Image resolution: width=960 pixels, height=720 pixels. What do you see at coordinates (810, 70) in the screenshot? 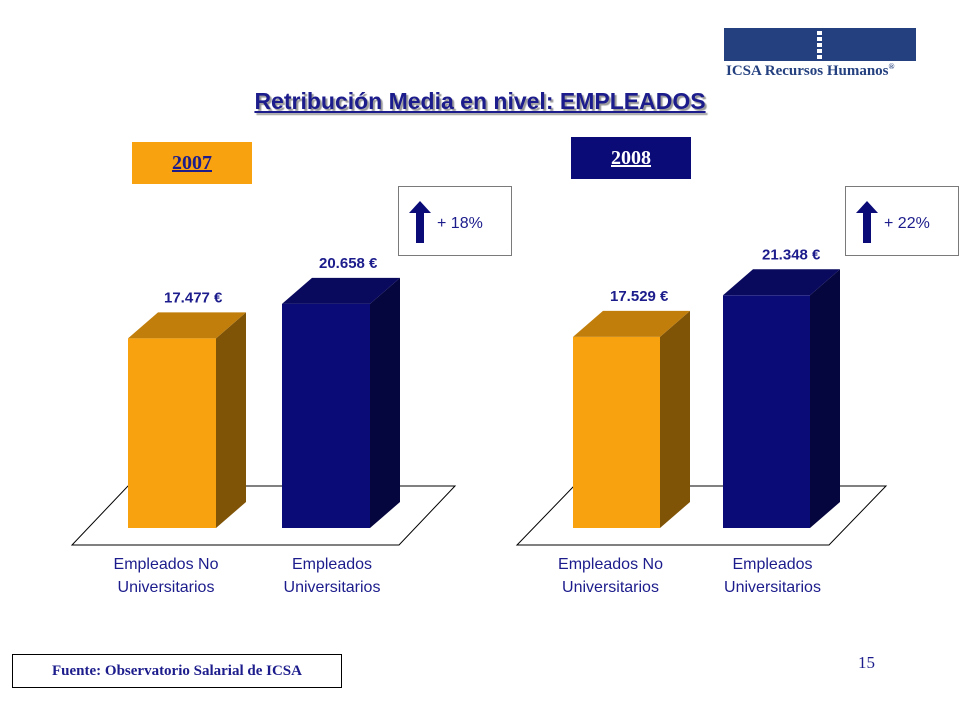
I see `logo-text: ICSA Recursos Humanos®` at bounding box center [810, 70].